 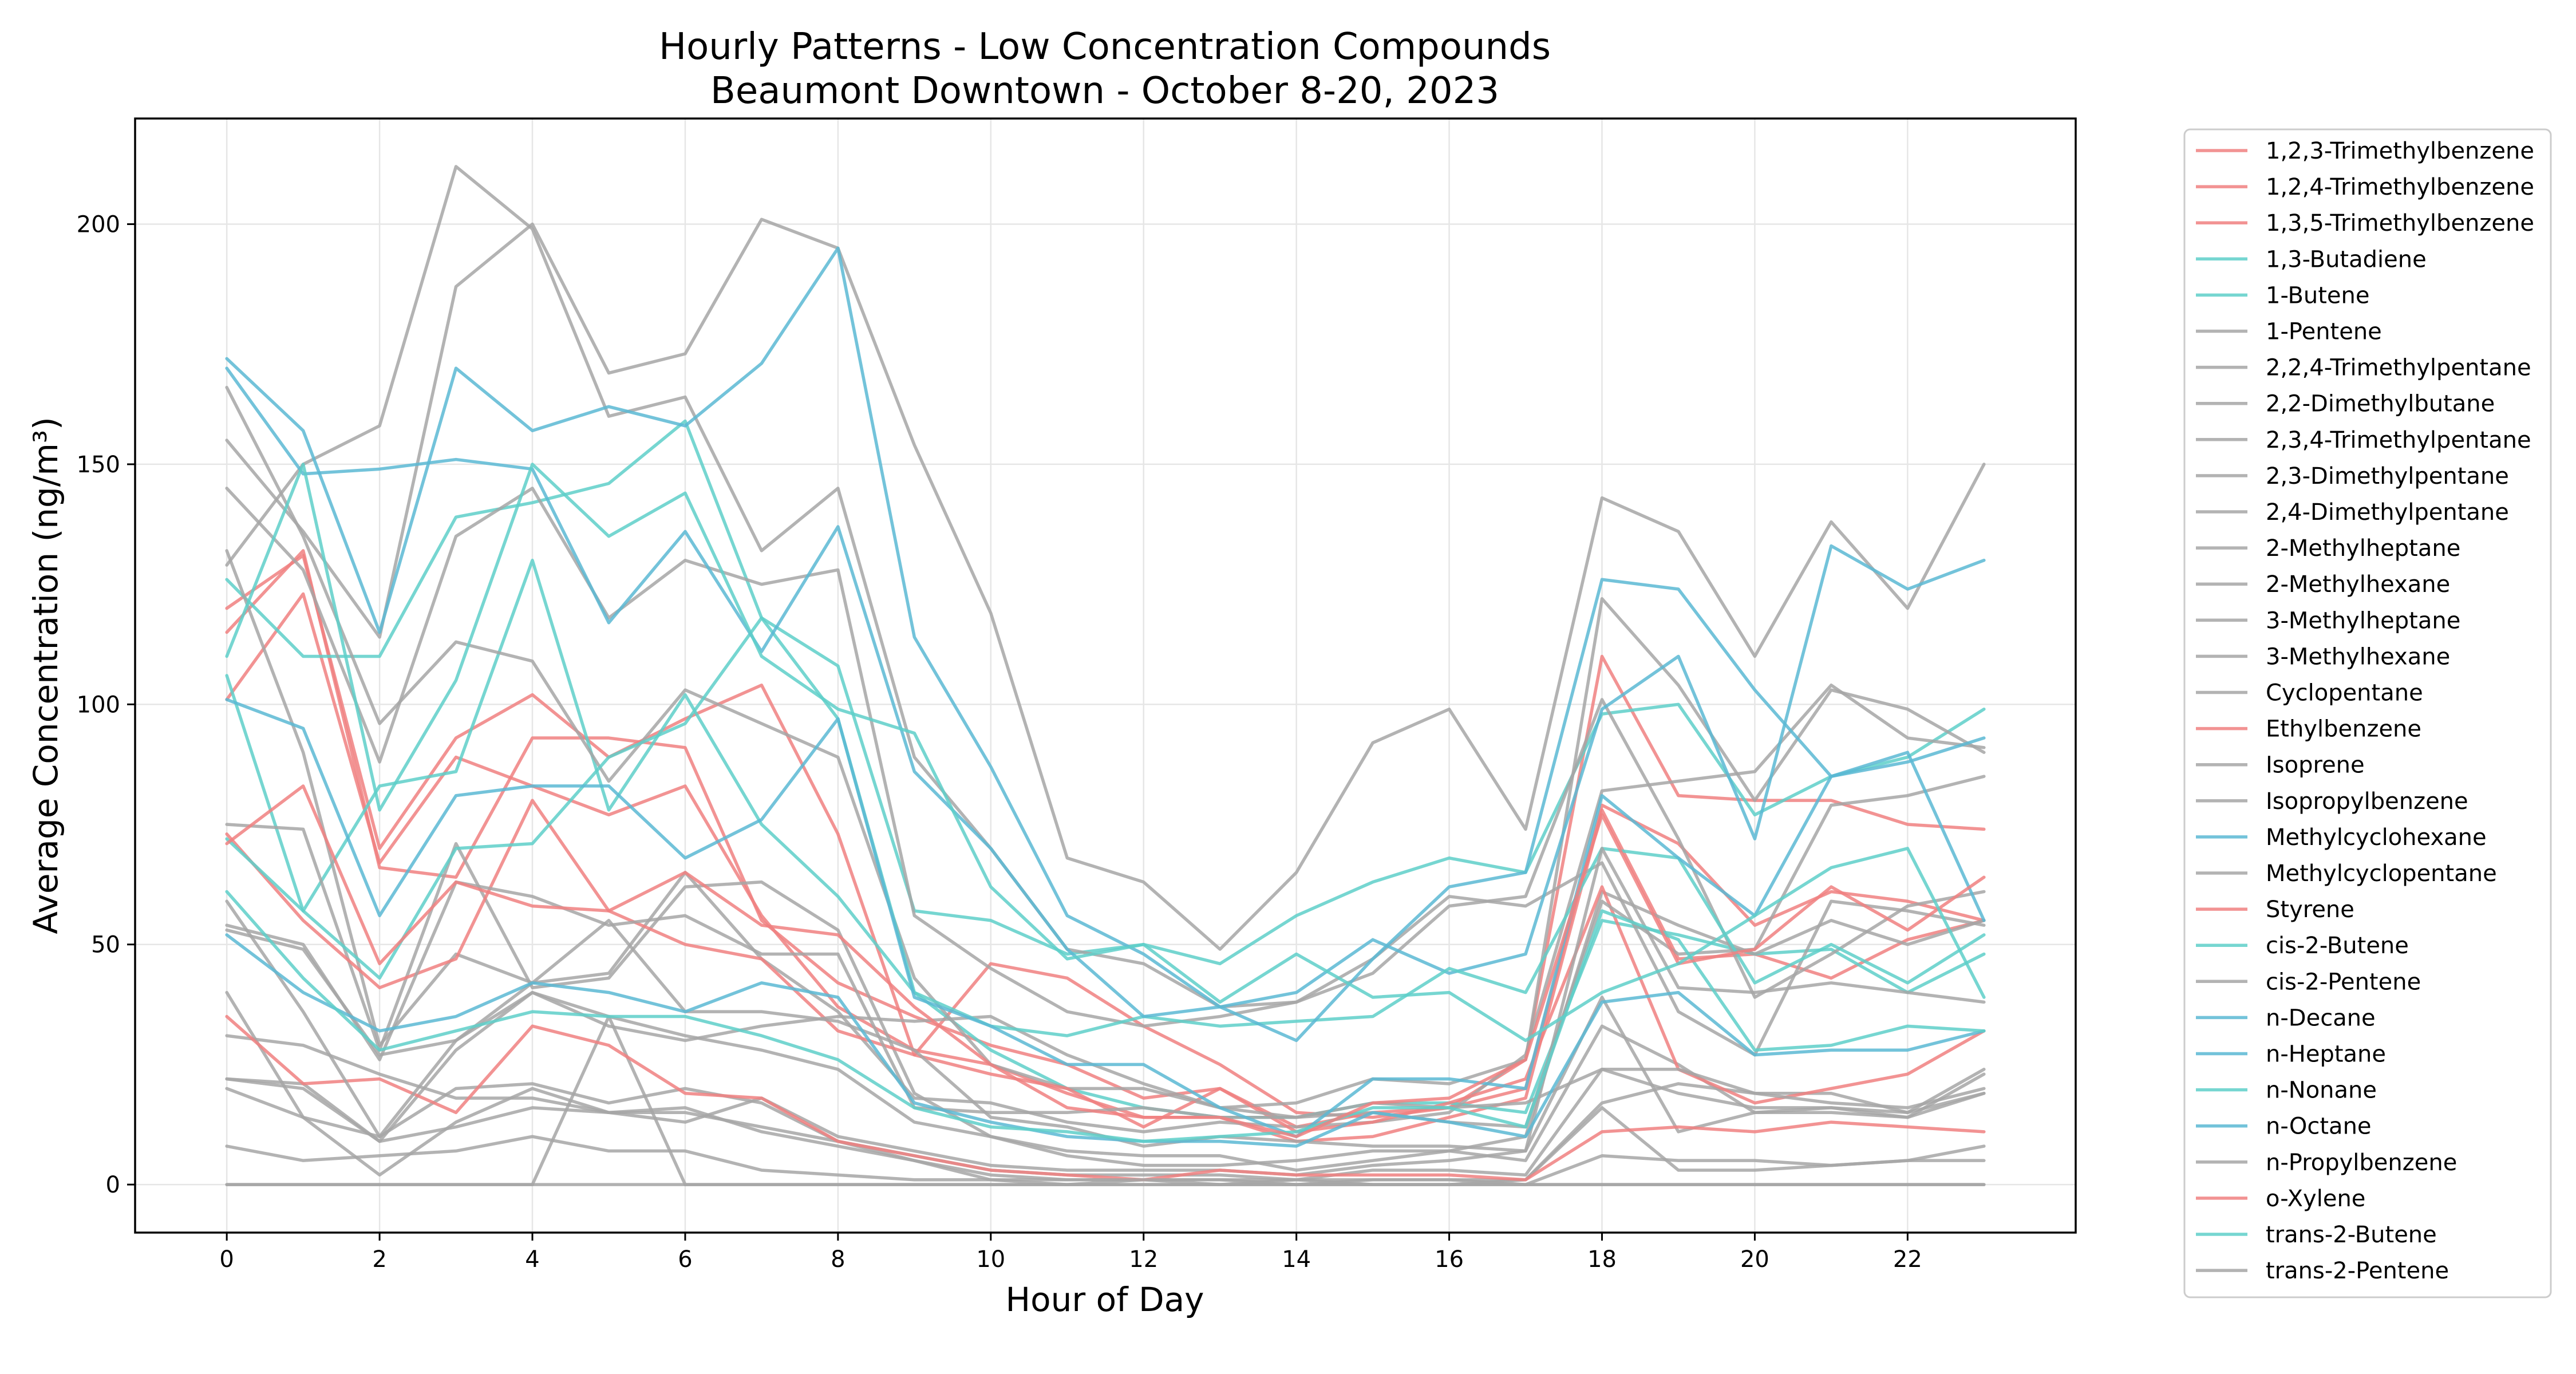 What do you see at coordinates (1296, 1259) in the screenshot?
I see `x-tick-label: 14` at bounding box center [1296, 1259].